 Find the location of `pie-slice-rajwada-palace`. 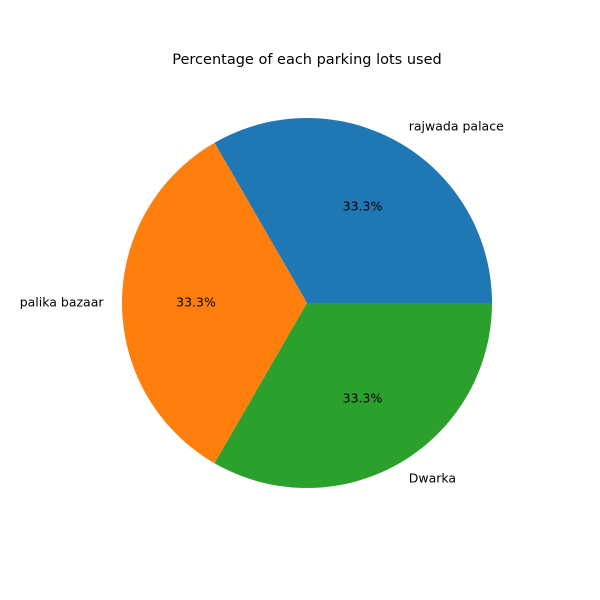

pie-slice-rajwada-palace is located at coordinates (353, 211).